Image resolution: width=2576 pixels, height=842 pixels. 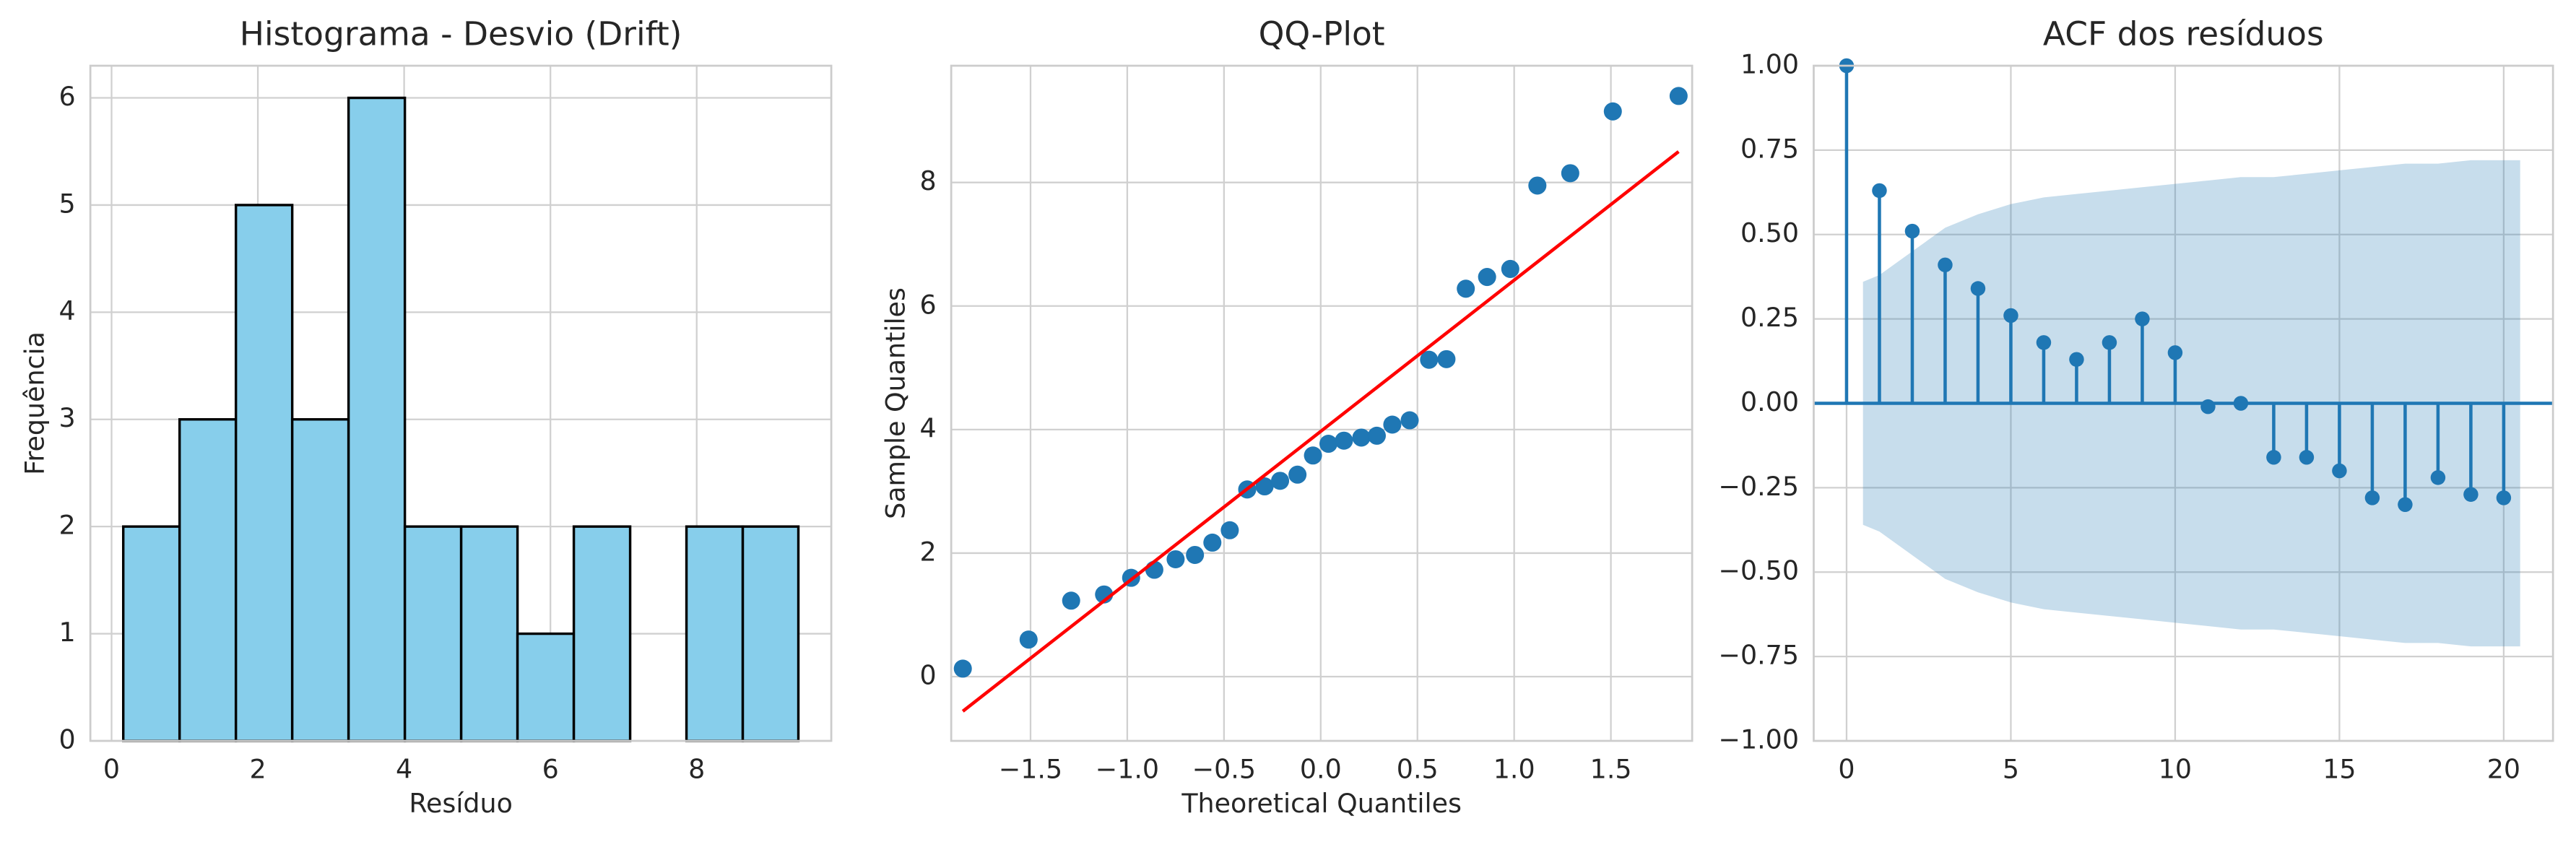 What do you see at coordinates (66, 632) in the screenshot?
I see `y-tick-label: 1` at bounding box center [66, 632].